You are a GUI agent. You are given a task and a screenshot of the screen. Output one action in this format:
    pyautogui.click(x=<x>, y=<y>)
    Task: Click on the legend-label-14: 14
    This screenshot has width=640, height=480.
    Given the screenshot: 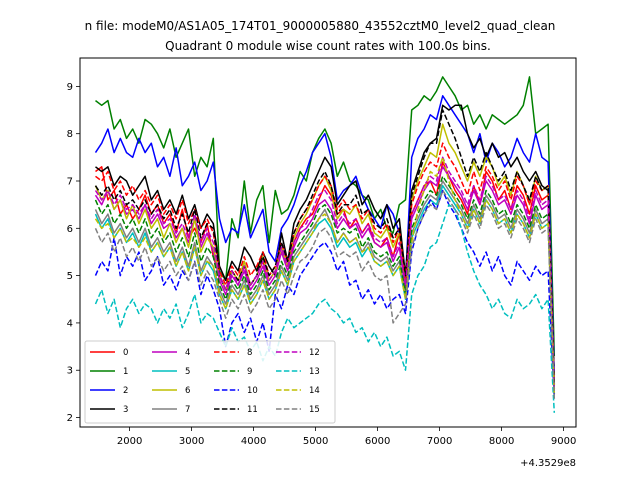 What is the action you would take?
    pyautogui.click(x=314, y=391)
    